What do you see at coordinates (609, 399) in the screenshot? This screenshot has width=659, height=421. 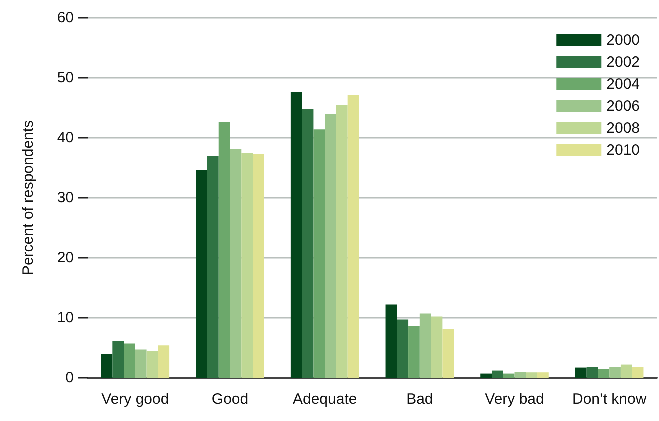 I see `x-tick-label: Don’t know` at bounding box center [609, 399].